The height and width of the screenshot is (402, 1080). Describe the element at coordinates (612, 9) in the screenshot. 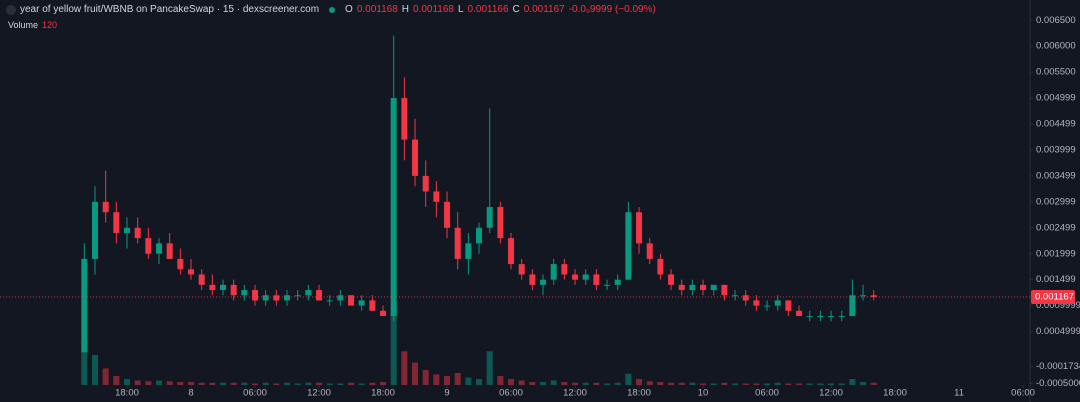

I see `ohlc-change: -0.0₉9999 (−0.09%)` at that location.